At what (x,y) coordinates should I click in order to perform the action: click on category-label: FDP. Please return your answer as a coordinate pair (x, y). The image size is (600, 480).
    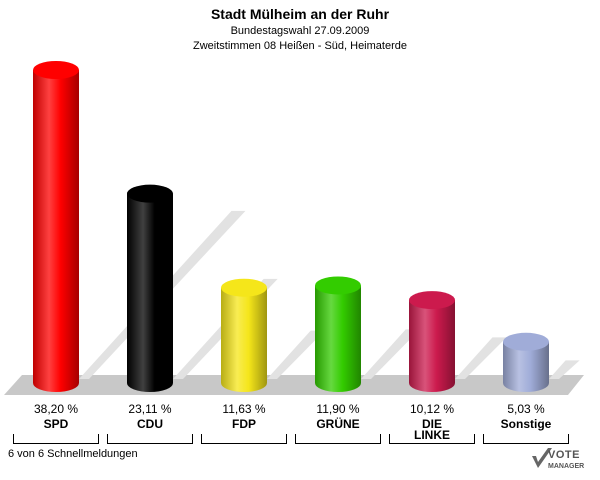
    Looking at the image, I should click on (244, 424).